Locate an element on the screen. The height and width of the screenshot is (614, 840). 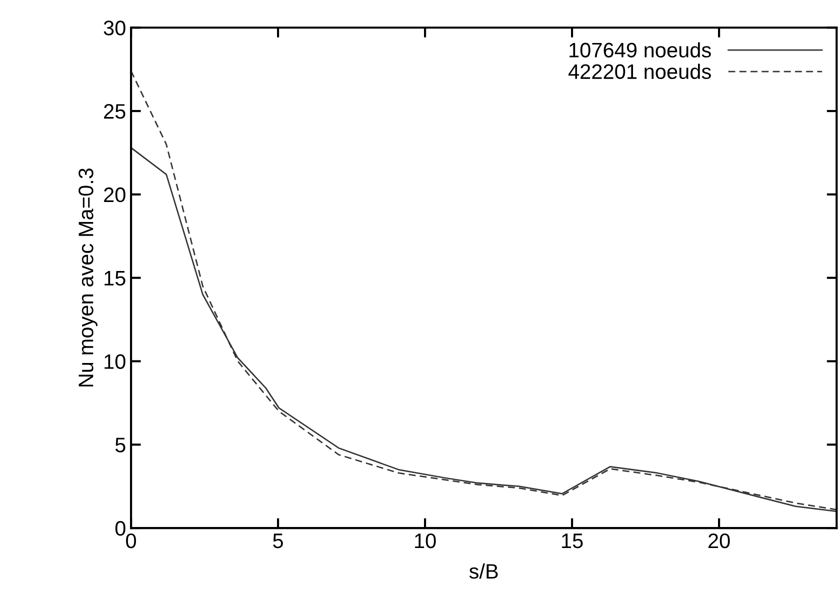
x-tick-label: 0 is located at coordinates (131, 540).